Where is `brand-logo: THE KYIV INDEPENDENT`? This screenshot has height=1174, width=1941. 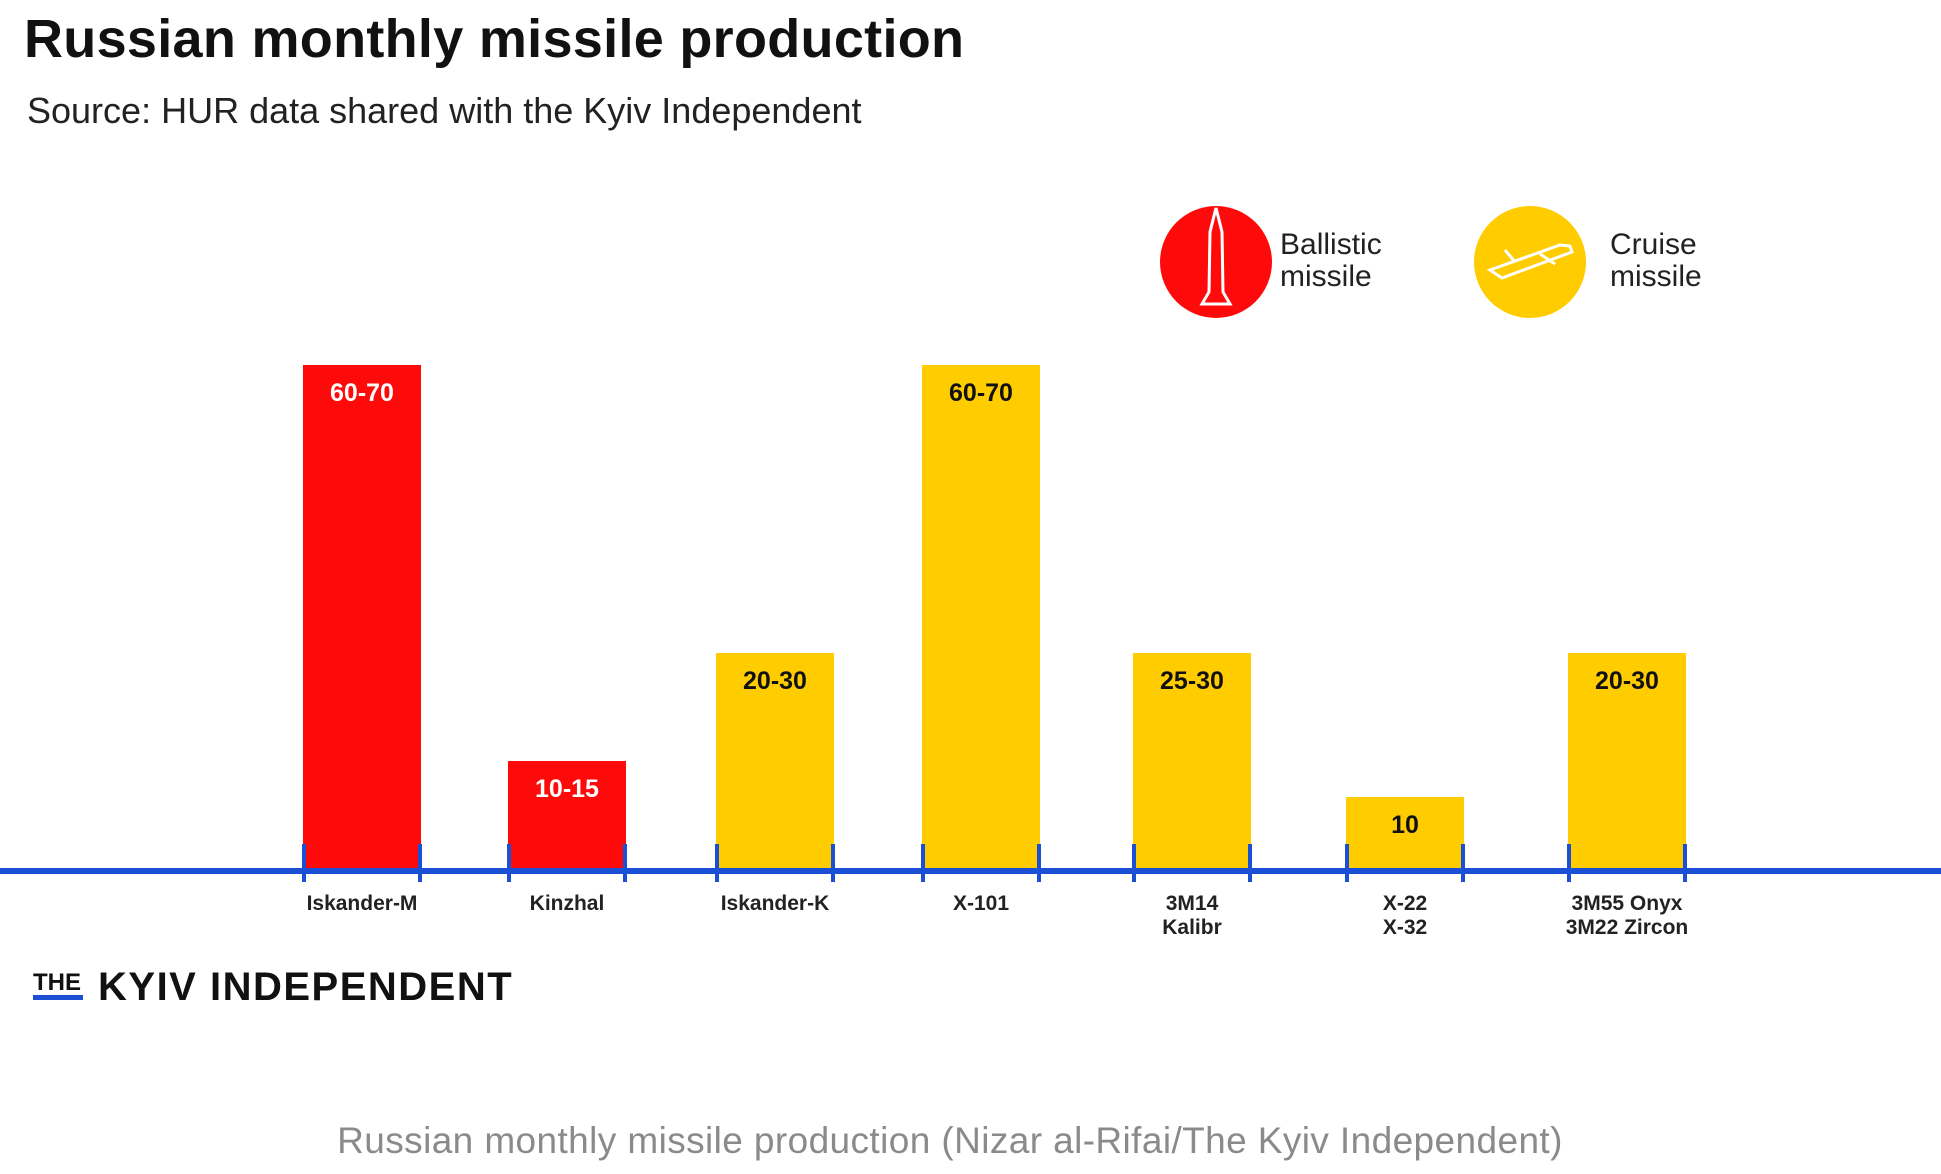
brand-logo: THE KYIV INDEPENDENT is located at coordinates (273, 987).